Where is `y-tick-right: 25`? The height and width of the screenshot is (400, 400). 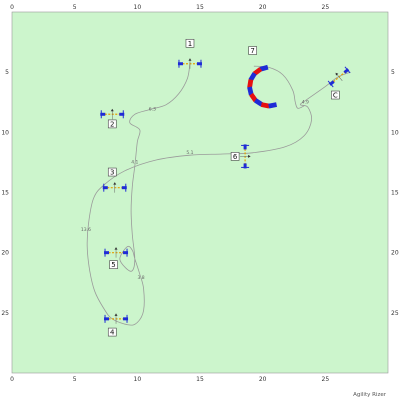
y-tick-right: 25 is located at coordinates (395, 313).